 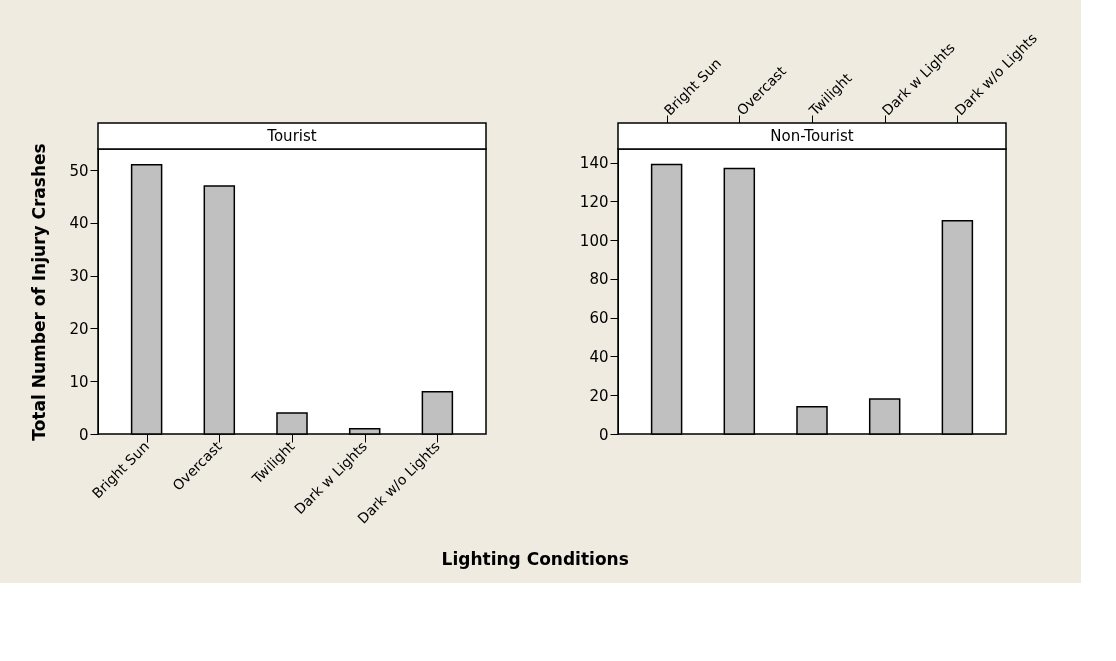 What do you see at coordinates (594, 163) in the screenshot?
I see `y-tick-label: 140` at bounding box center [594, 163].